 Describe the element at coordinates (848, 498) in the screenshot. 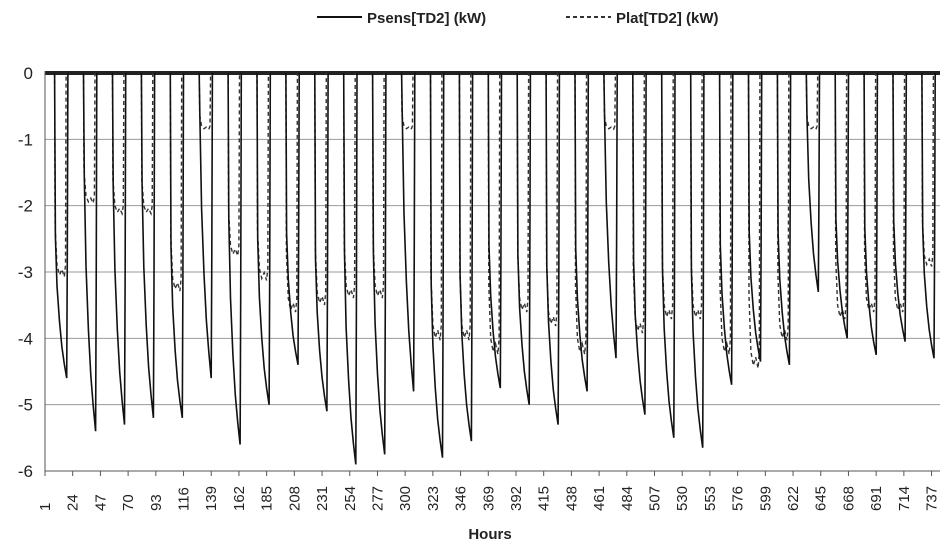

I see `x-tick-label: 668` at that location.